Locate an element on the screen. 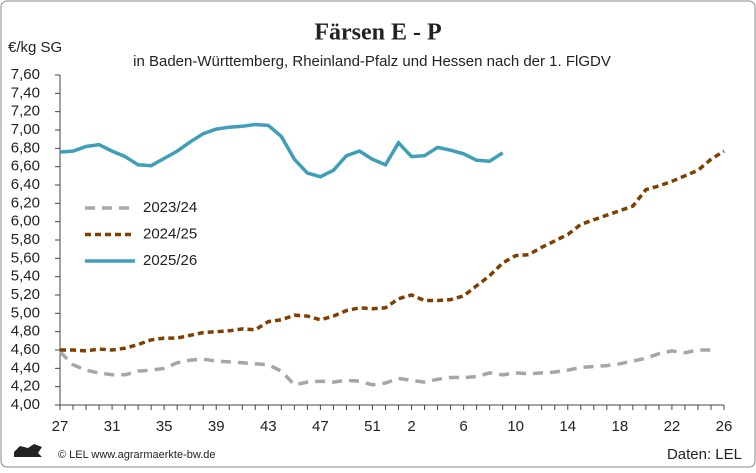 This screenshot has height=473, width=756. y-axis-label: €/kg SG is located at coordinates (35, 47).